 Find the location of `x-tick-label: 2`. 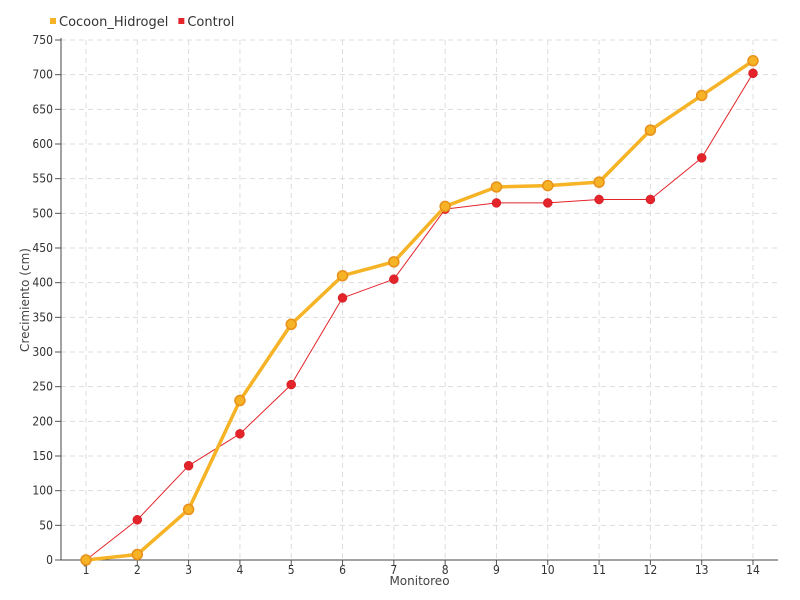

x-tick-label: 2 is located at coordinates (137, 570).